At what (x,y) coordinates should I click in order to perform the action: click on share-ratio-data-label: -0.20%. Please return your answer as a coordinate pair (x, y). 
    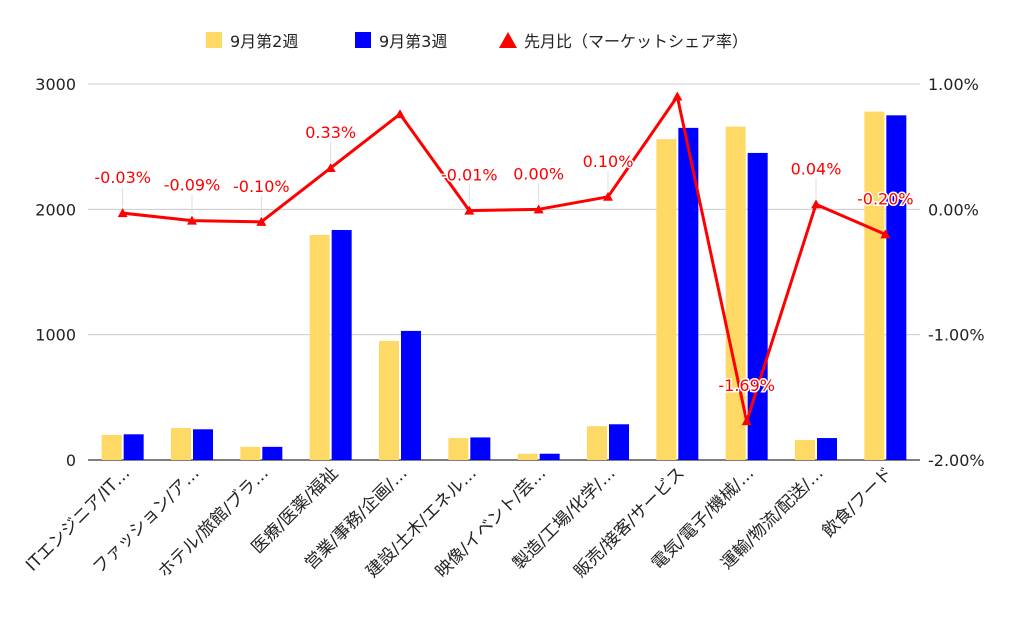
    Looking at the image, I should click on (885, 198).